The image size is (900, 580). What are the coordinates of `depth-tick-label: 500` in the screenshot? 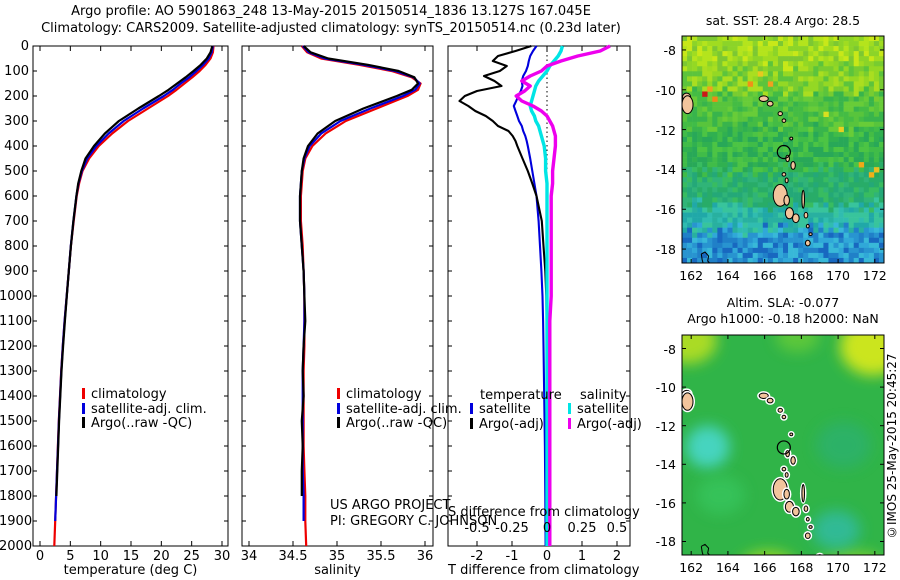 It's located at (16, 171).